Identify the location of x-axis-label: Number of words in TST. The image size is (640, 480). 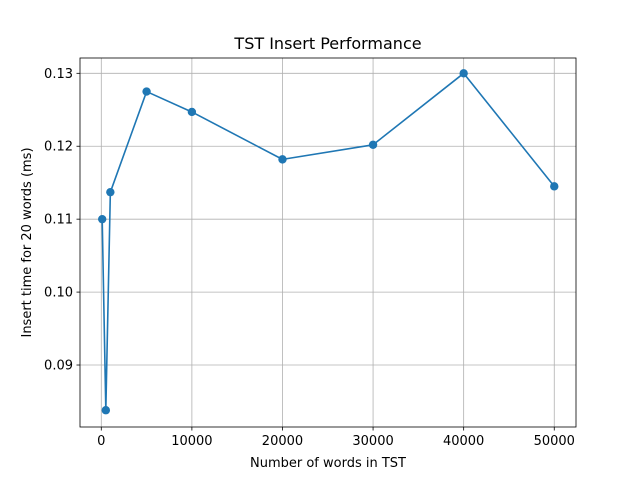
(328, 463).